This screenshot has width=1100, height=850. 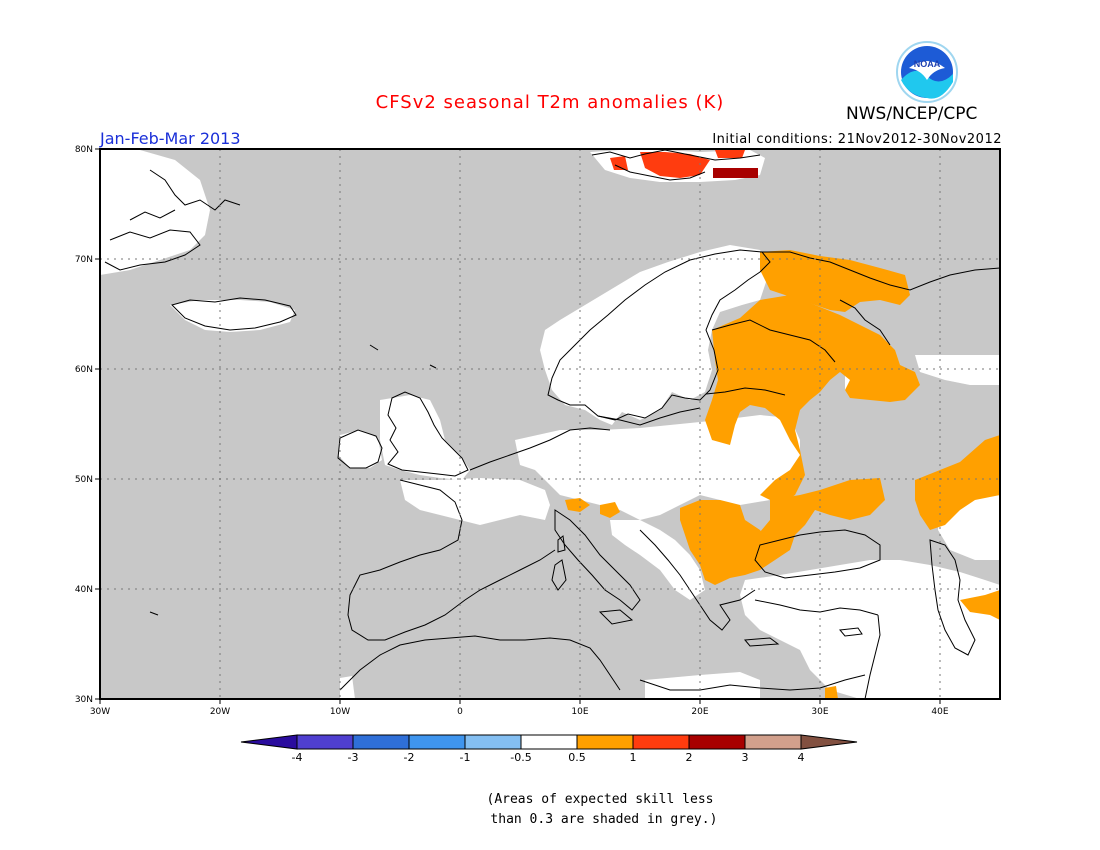 I want to click on colorbar-tick-label: 4, so click(x=801, y=757).